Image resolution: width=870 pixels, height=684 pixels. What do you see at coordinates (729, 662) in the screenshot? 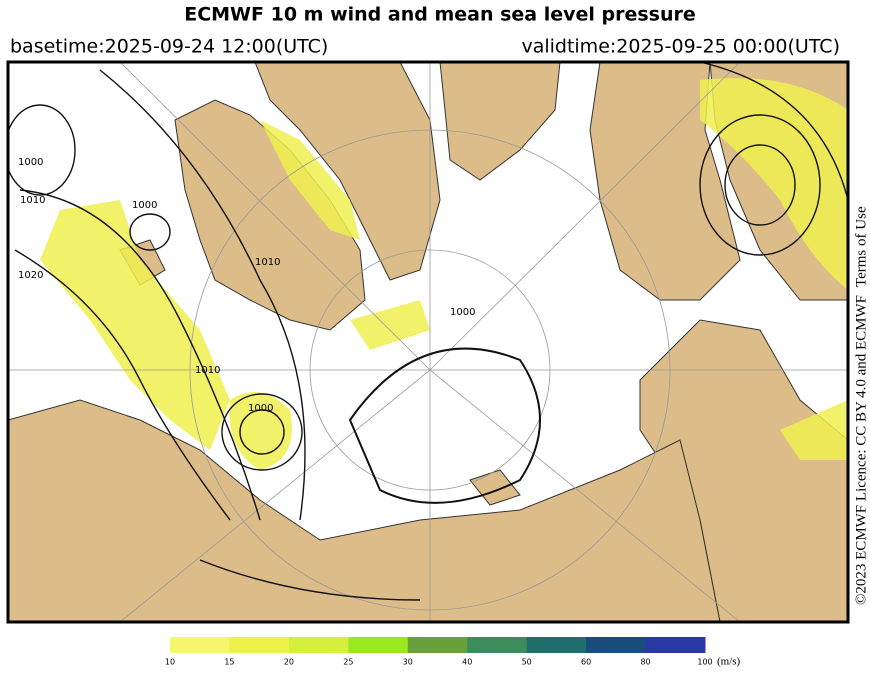
I see `colorbar-unit: (m/s)` at bounding box center [729, 662].